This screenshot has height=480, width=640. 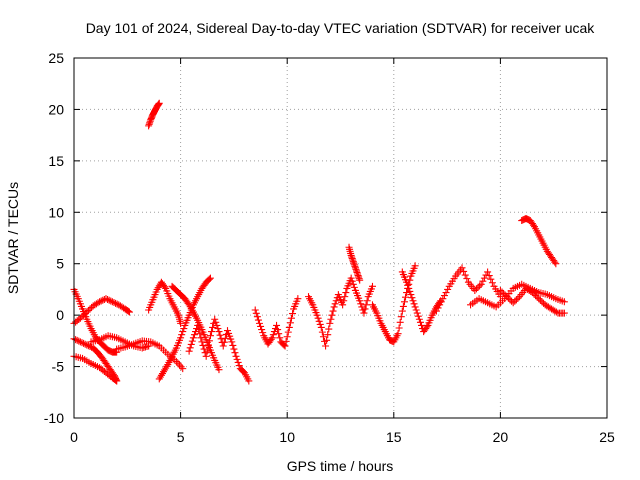 I want to click on y-tick-label: 25, so click(x=56, y=58).